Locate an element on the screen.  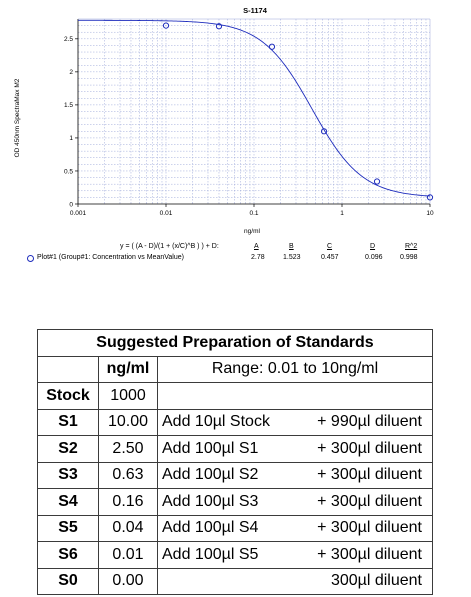
param-value-b: 1.523 is located at coordinates (292, 257).